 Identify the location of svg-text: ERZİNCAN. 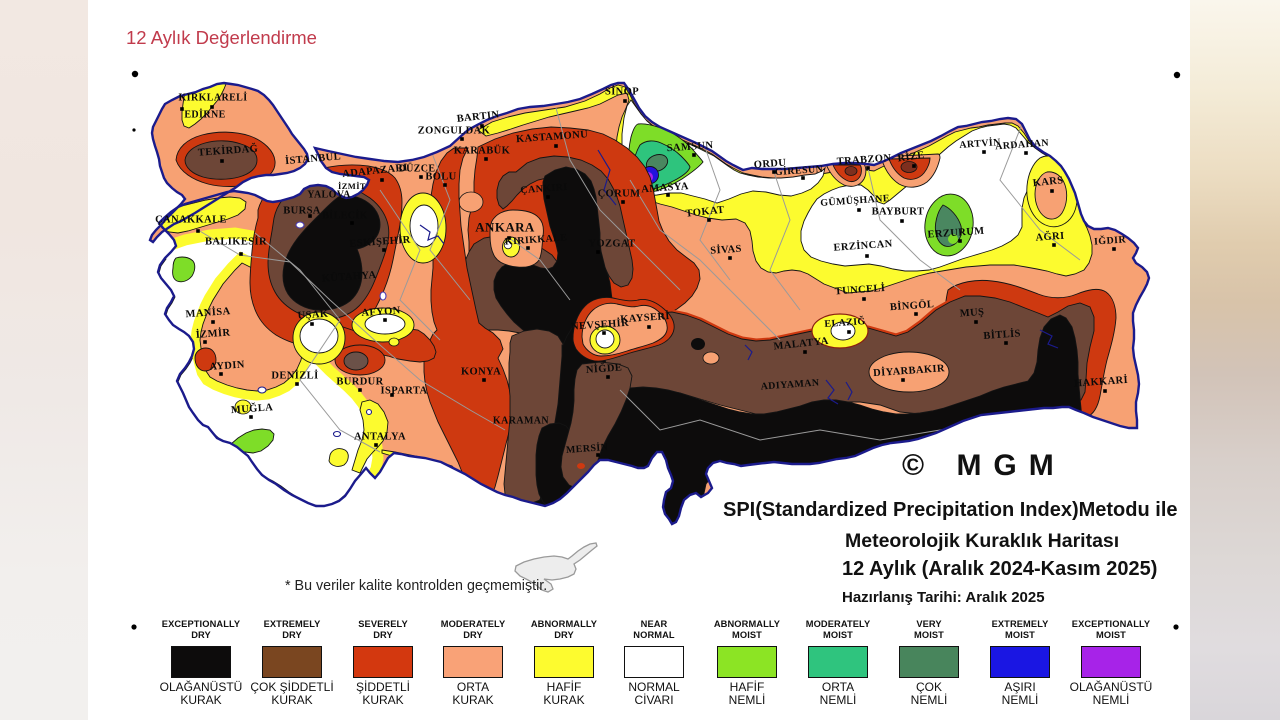
(863, 246).